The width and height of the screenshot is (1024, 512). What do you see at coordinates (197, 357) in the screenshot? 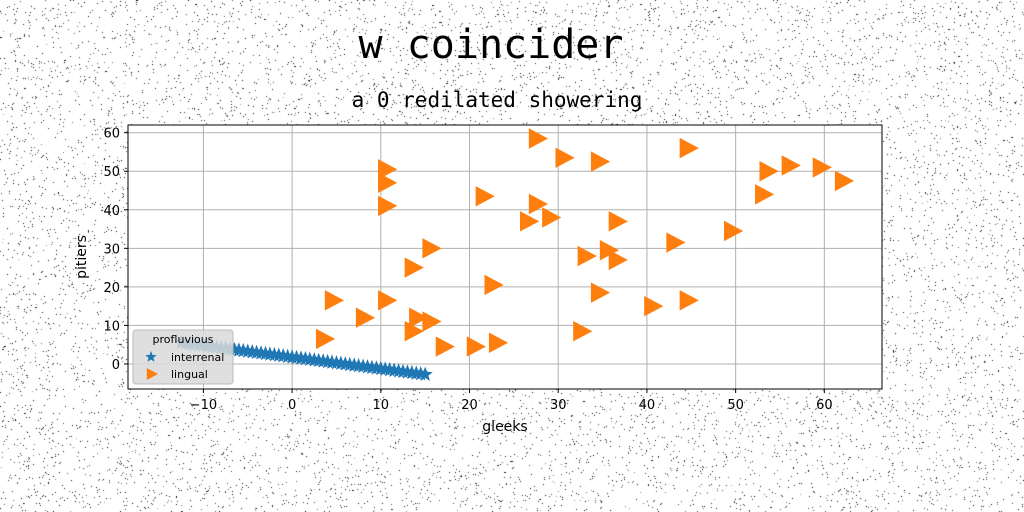
I see `legend-entry-label: interrenal` at bounding box center [197, 357].